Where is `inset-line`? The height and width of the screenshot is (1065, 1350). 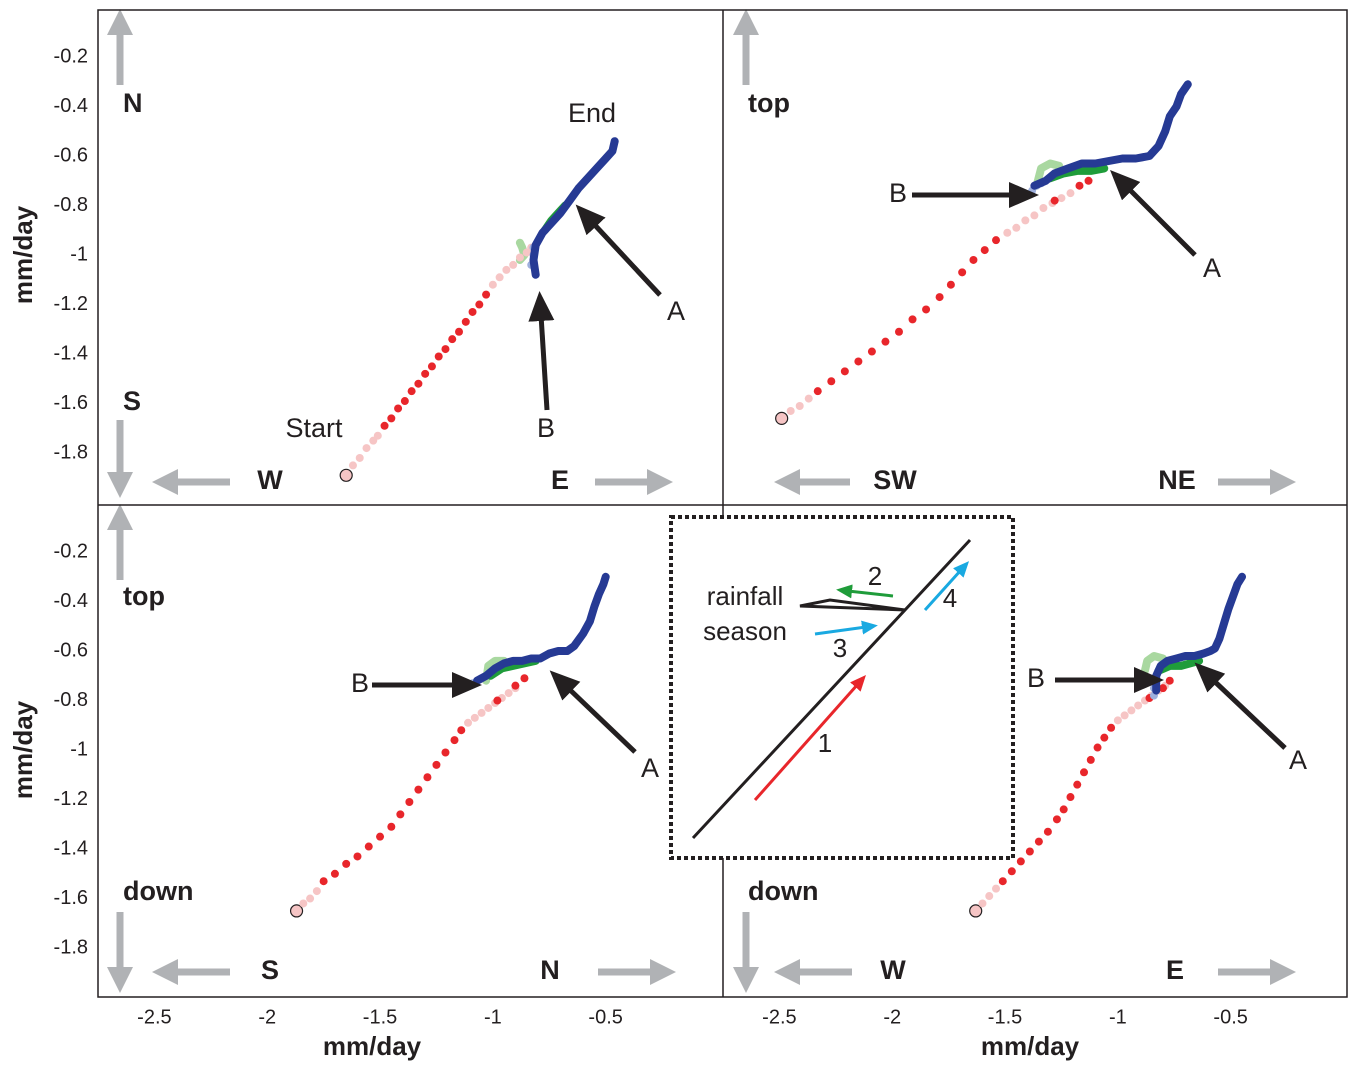
inset-line is located at coordinates (831, 689).